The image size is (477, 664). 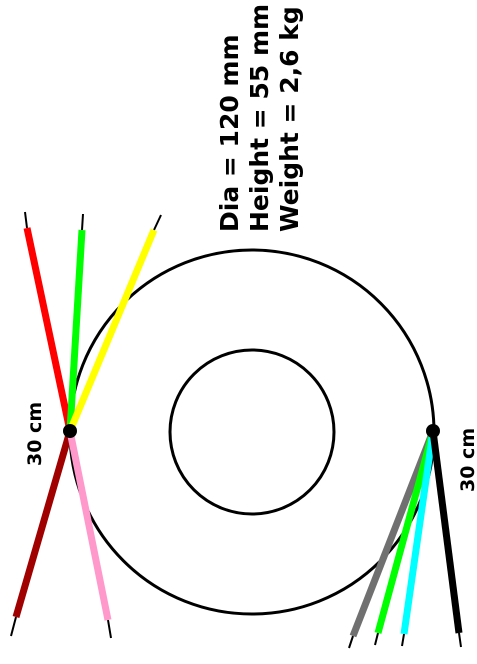 What do you see at coordinates (82, 222) in the screenshot?
I see `wire-green-tip` at bounding box center [82, 222].